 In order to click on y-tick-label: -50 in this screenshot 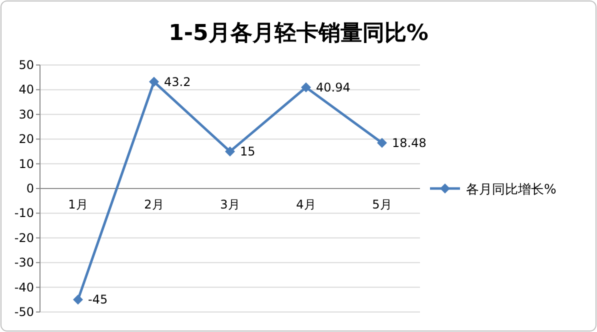, I will do `click(24, 312)`.